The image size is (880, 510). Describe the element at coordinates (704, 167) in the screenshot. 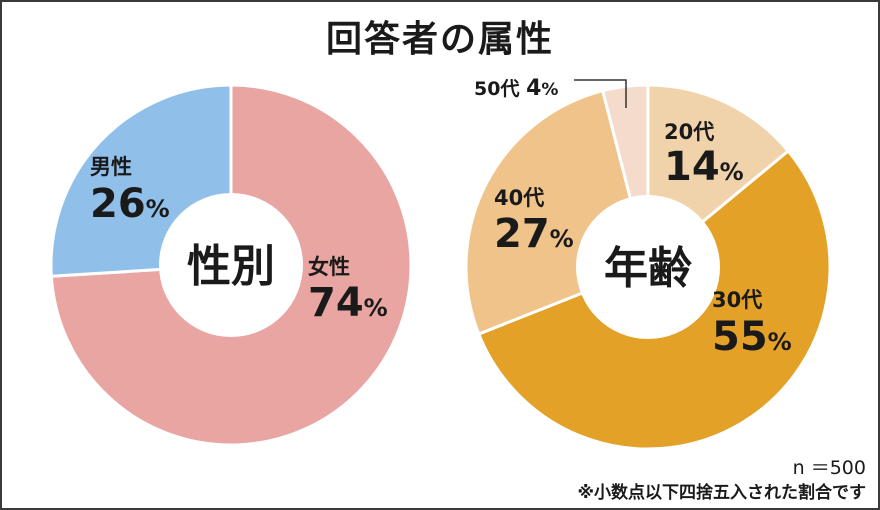

I see `slice-value-1-0: 14%` at that location.